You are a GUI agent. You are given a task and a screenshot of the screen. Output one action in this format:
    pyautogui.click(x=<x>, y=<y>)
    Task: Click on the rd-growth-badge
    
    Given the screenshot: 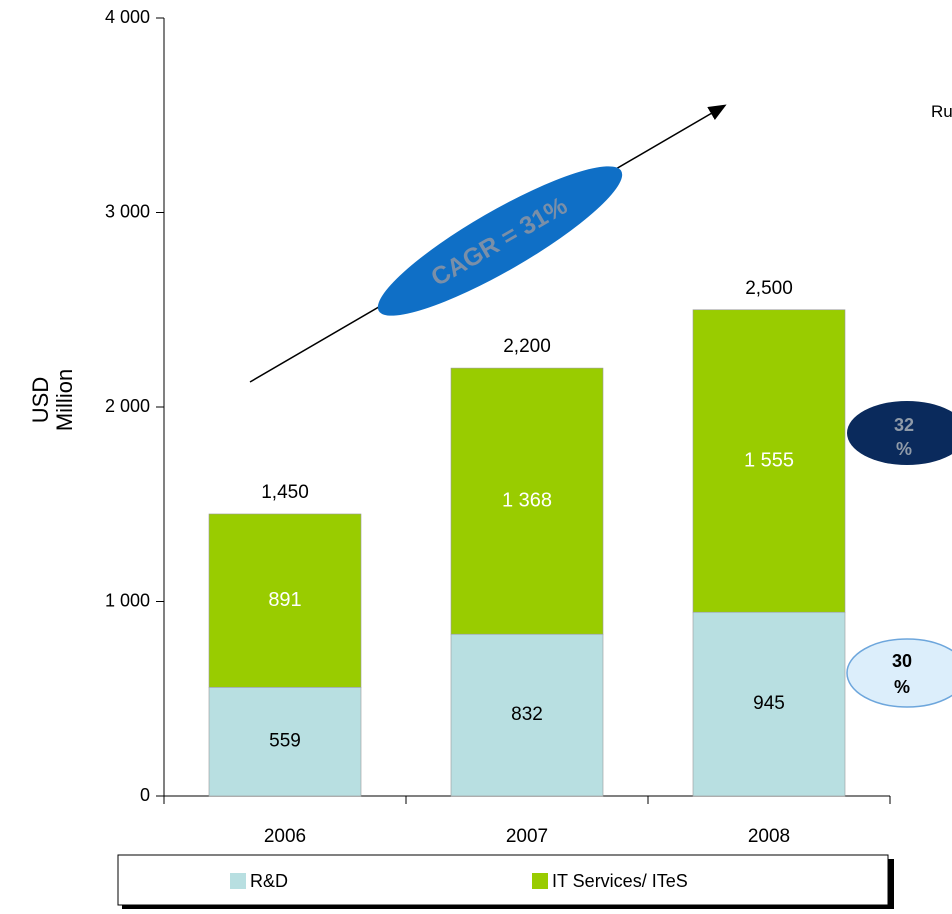 What is the action you would take?
    pyautogui.click(x=899, y=673)
    